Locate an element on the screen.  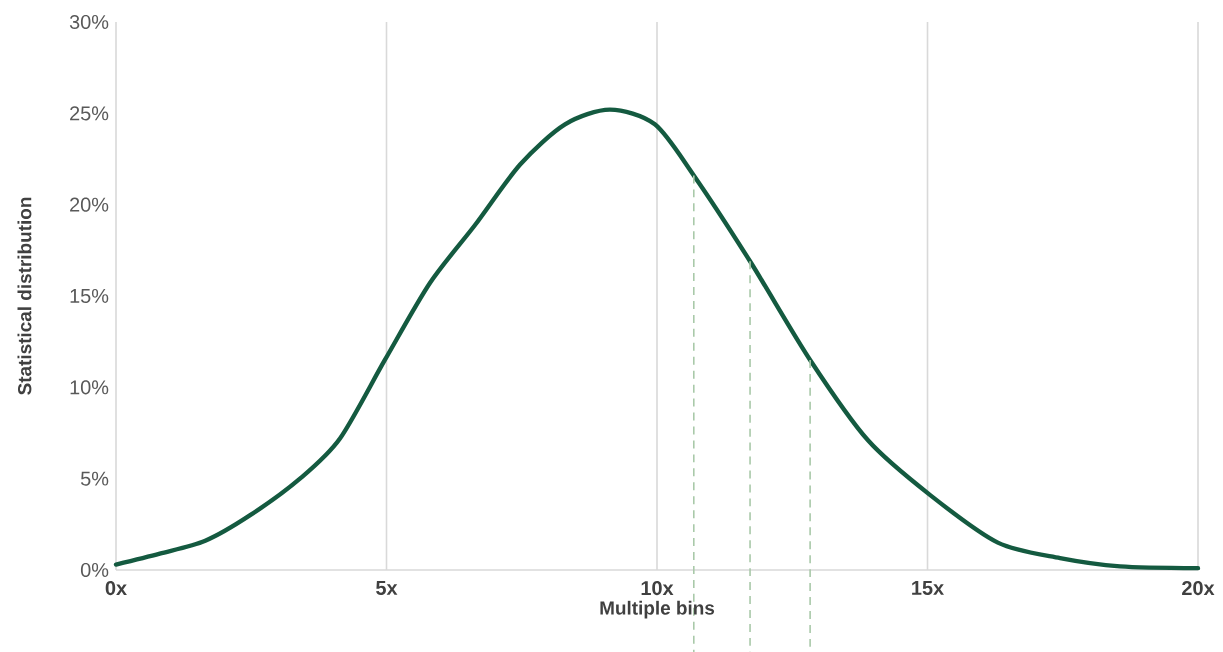
y-tick-label: 0% is located at coordinates (94, 570).